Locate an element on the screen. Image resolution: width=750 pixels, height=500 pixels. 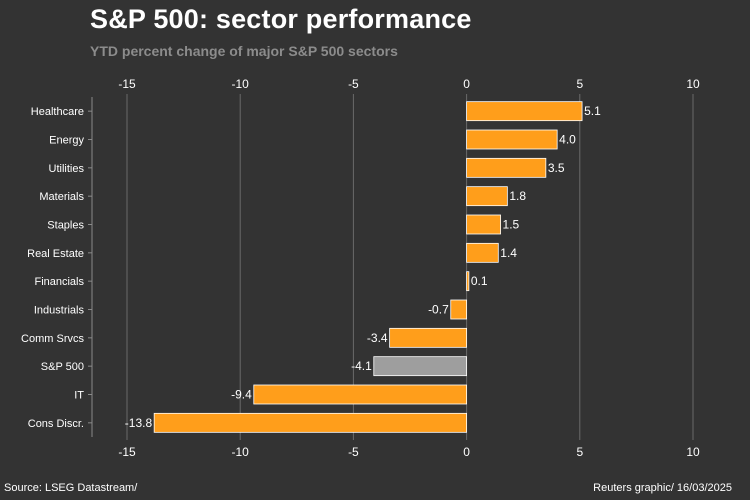
data-label: 1.8 is located at coordinates (517, 196).